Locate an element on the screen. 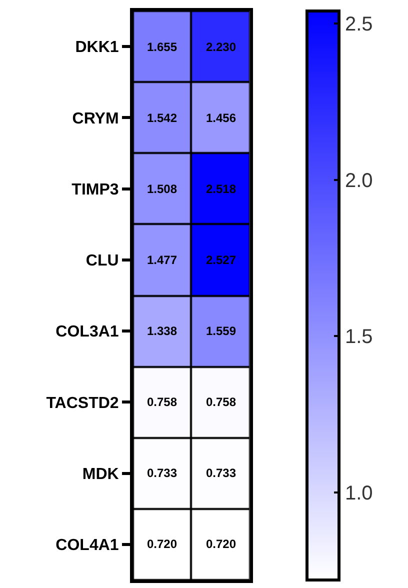 Image resolution: width=408 pixels, height=588 pixels. data-label: 2.527 is located at coordinates (221, 260).